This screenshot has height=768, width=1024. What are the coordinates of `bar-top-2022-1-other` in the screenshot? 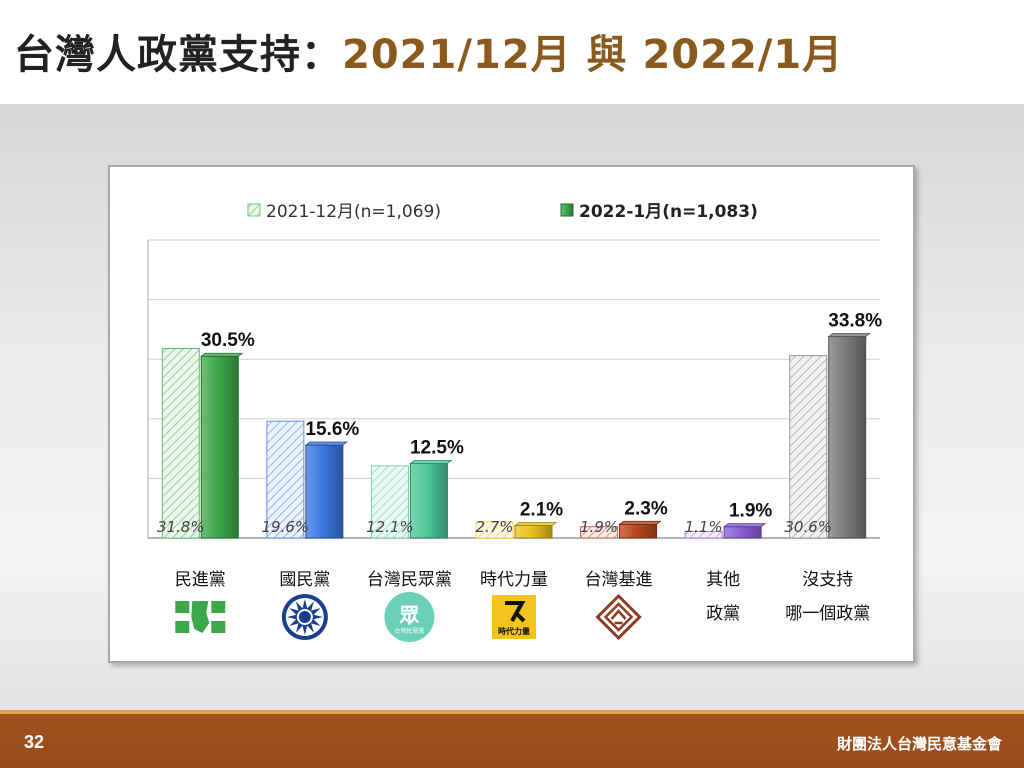 It's located at (744, 525).